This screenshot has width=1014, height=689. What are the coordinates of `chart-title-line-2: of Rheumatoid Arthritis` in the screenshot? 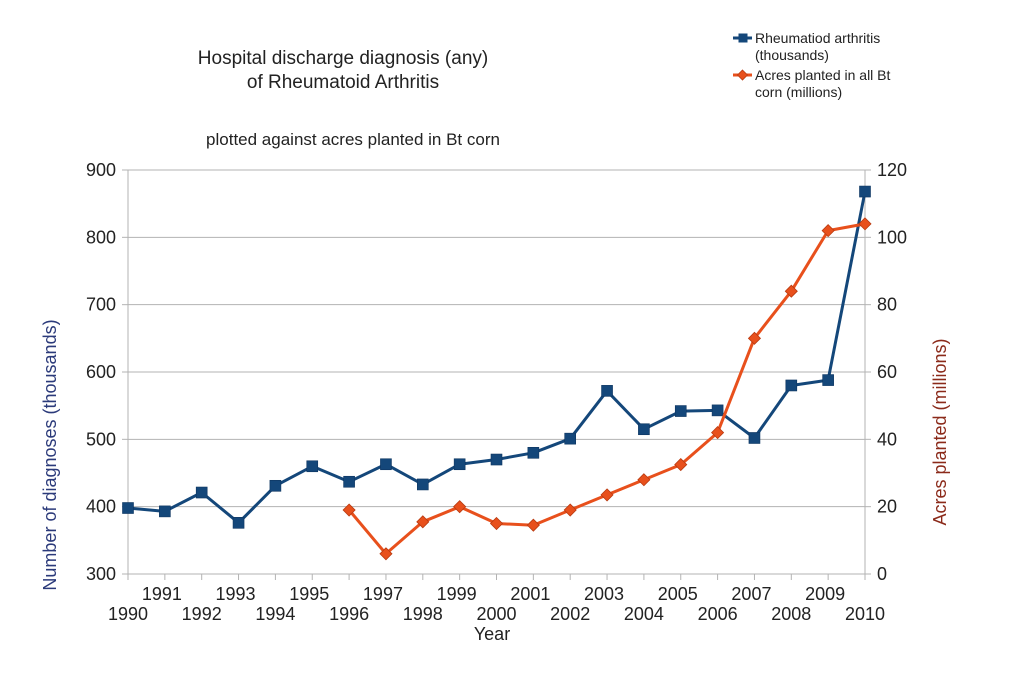 It's located at (343, 82).